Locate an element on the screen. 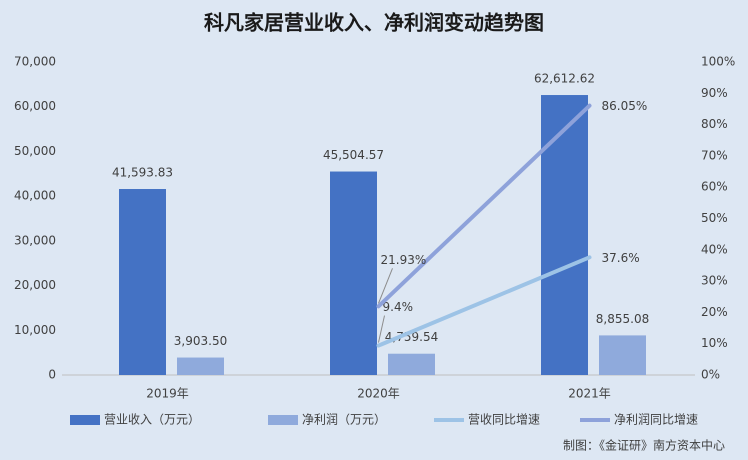 Image resolution: width=748 pixels, height=460 pixels. value-label: 21.93% is located at coordinates (404, 260).